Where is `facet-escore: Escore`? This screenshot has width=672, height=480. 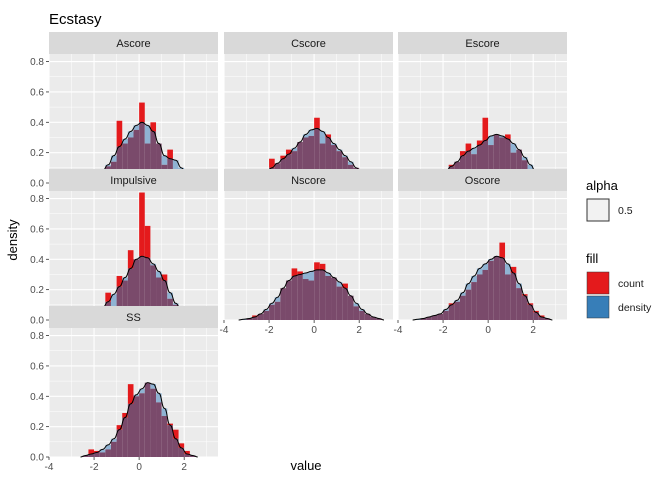
facet-escore: Escore is located at coordinates (482, 108).